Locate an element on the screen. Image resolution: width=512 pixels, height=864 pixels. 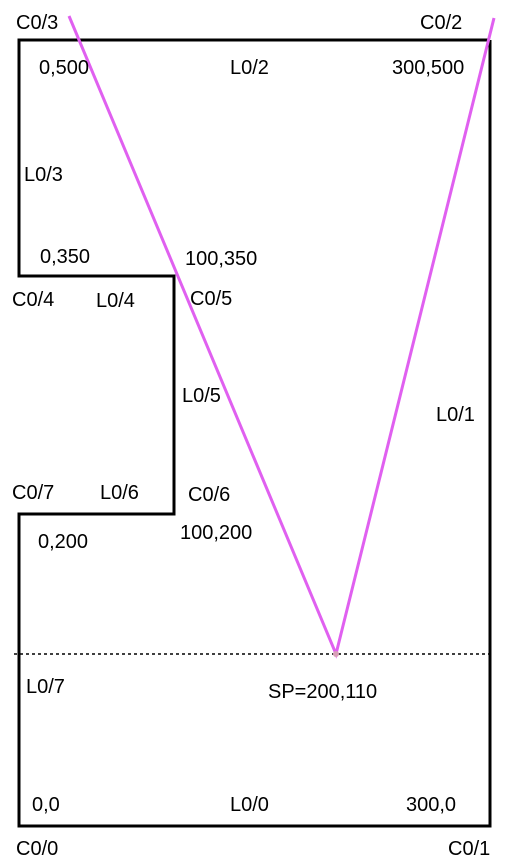
coord-label-0-200: 0,200 is located at coordinates (63, 542).